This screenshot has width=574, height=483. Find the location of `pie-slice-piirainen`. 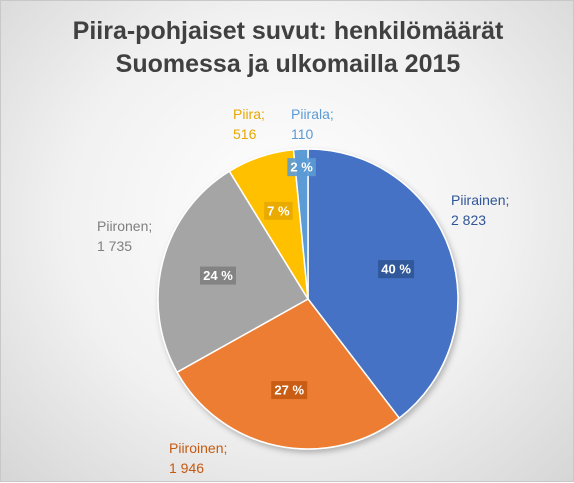

pie-slice-piirainen is located at coordinates (383, 284).